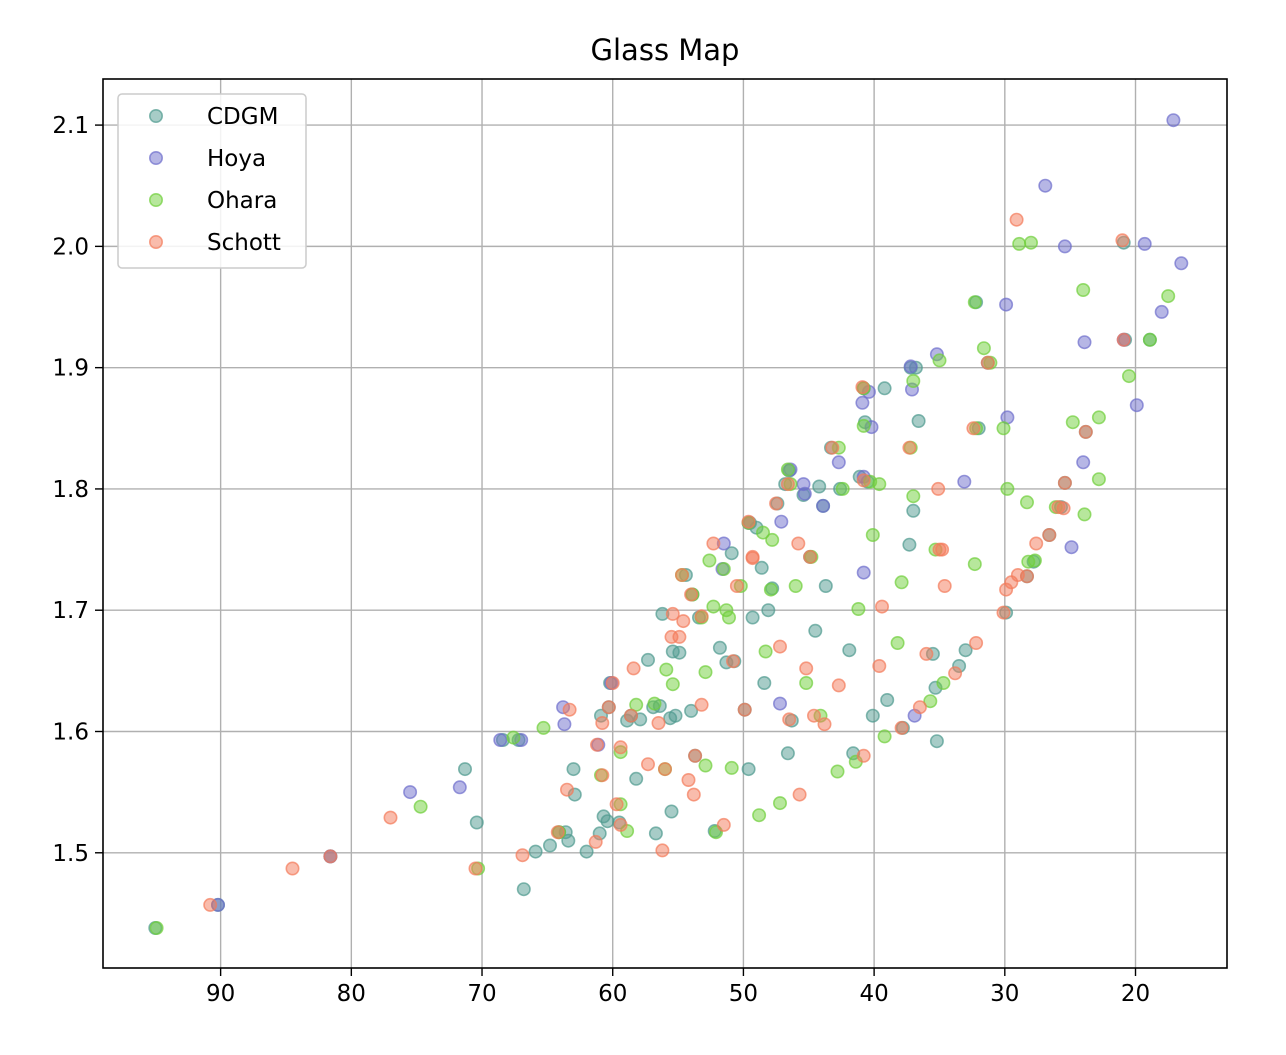 This screenshot has height=1055, width=1286. I want to click on x-tick-label: 30, so click(1004, 994).